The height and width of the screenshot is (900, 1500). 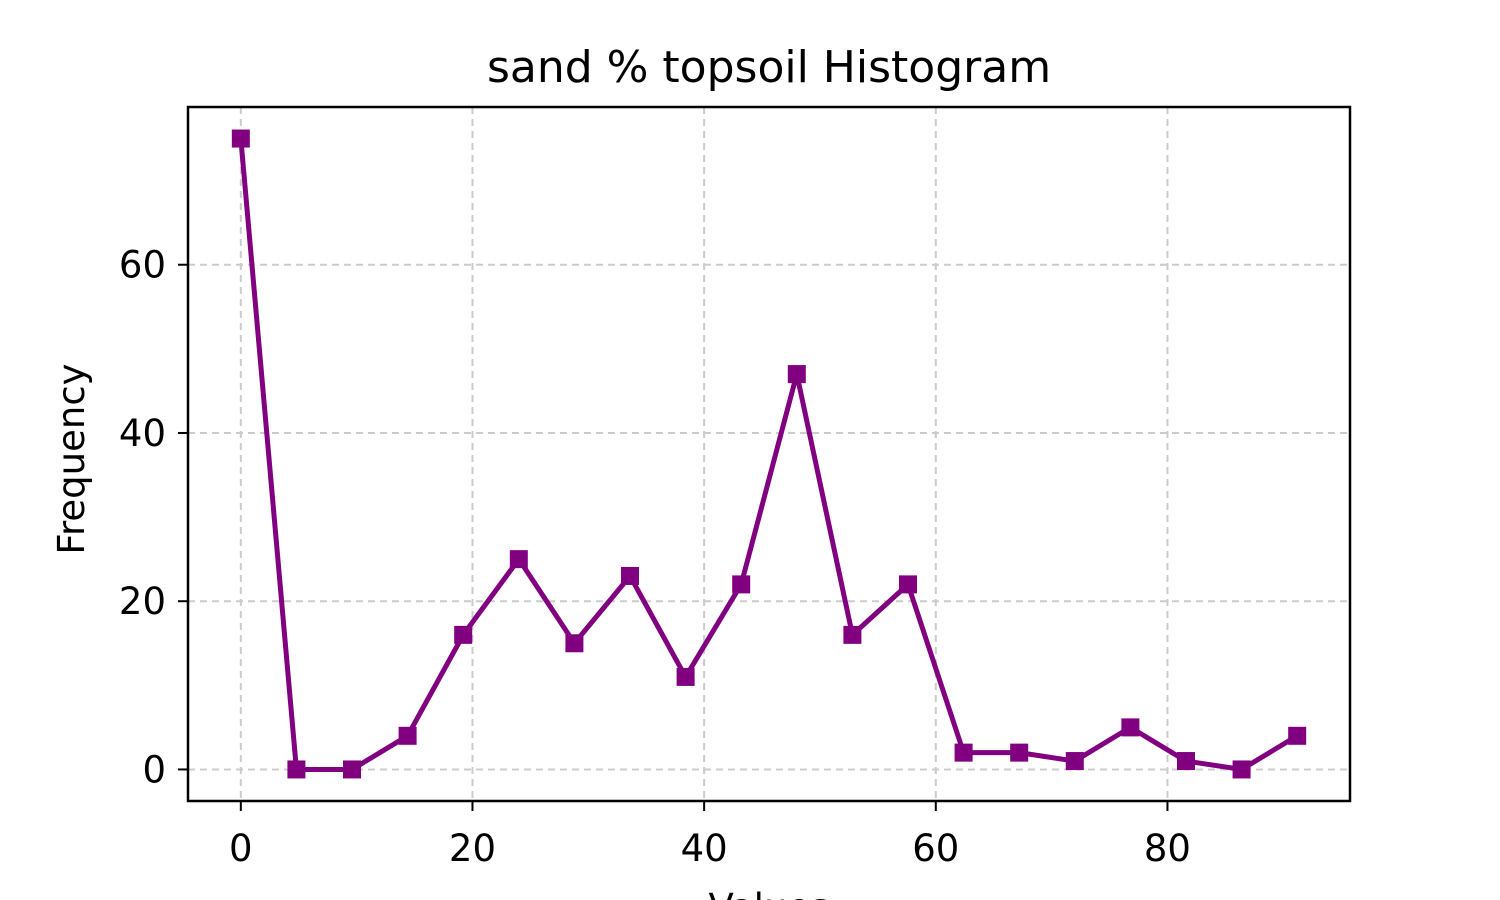 I want to click on x-tick-label: 20, so click(x=472, y=848).